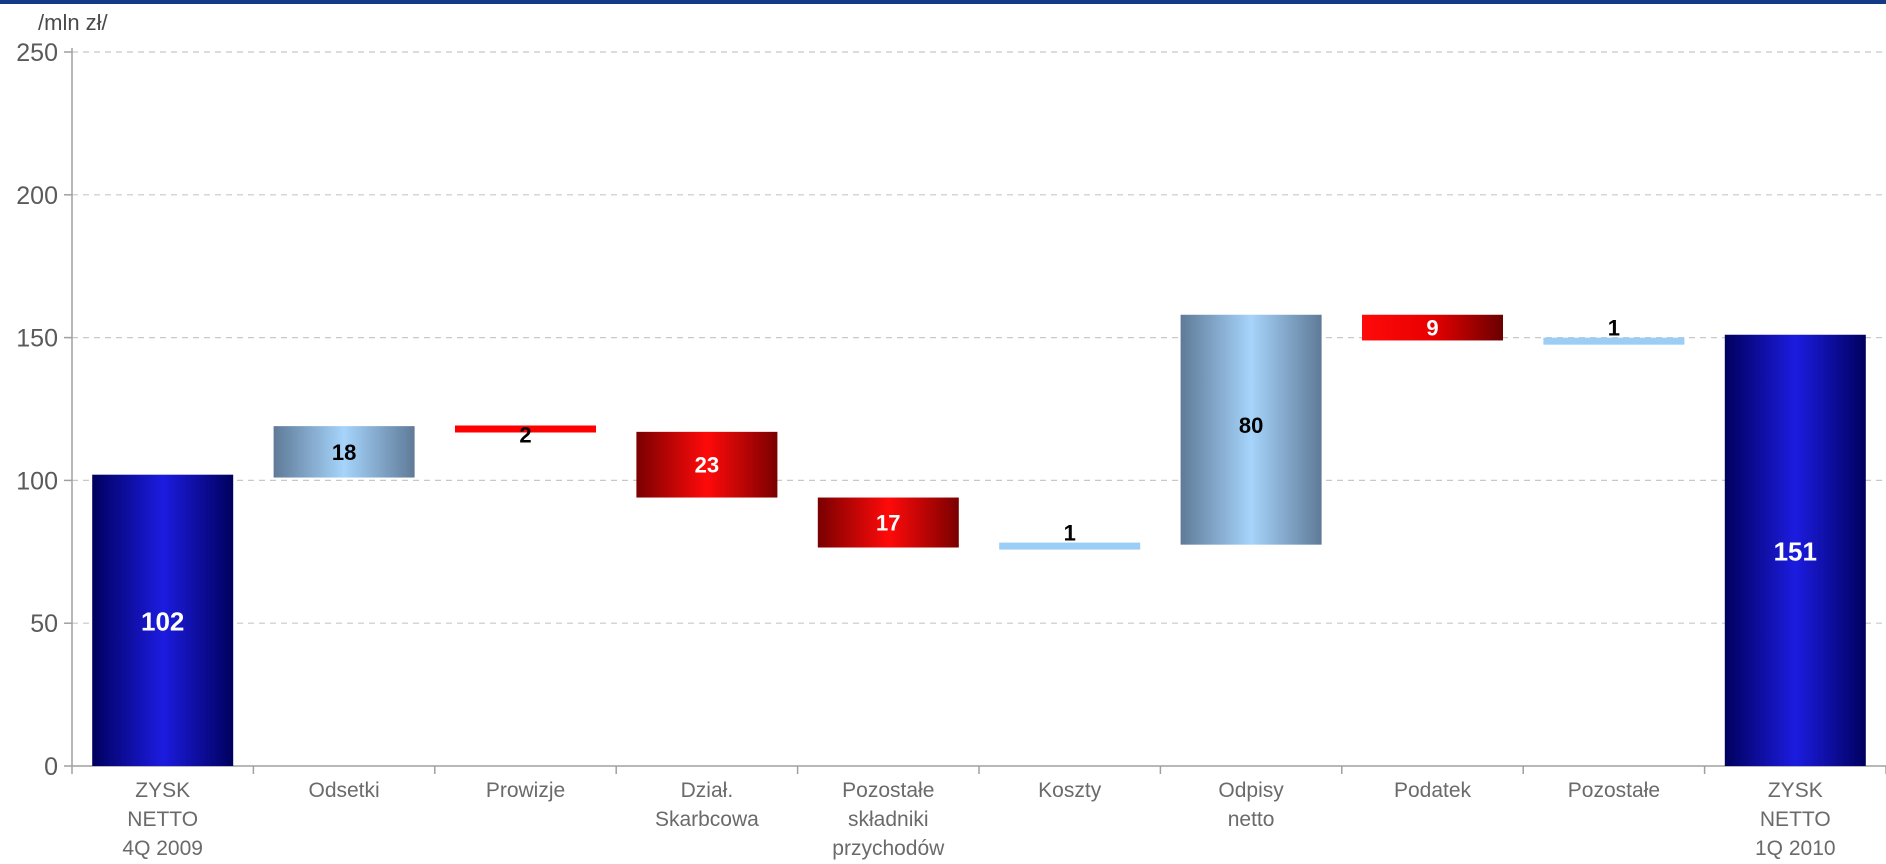  What do you see at coordinates (1251, 819) in the screenshot?
I see `x-category-label-line: netto` at bounding box center [1251, 819].